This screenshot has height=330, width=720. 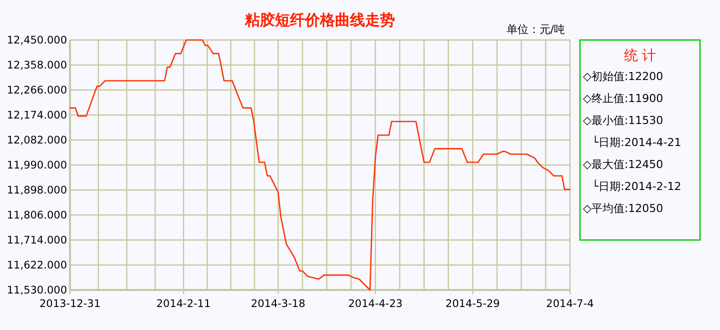 What do you see at coordinates (535, 29) in the screenshot?
I see `y-axis-title: 单位：元/吨` at bounding box center [535, 29].